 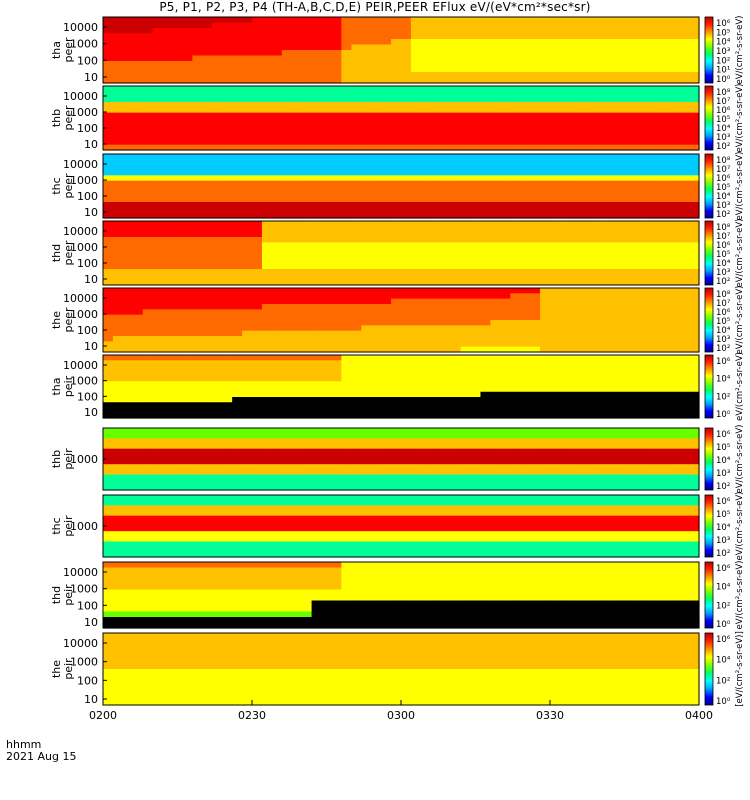 What do you see at coordinates (723, 273) in the screenshot?
I see `colorbar-tick-label: 10³` at bounding box center [723, 273].